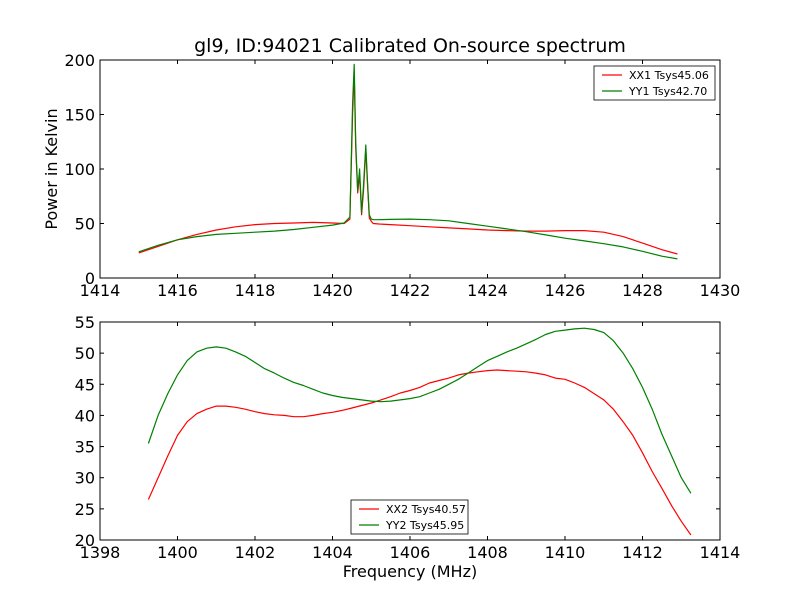  I want to click on top-x-tick-label: 1426, so click(565, 290).